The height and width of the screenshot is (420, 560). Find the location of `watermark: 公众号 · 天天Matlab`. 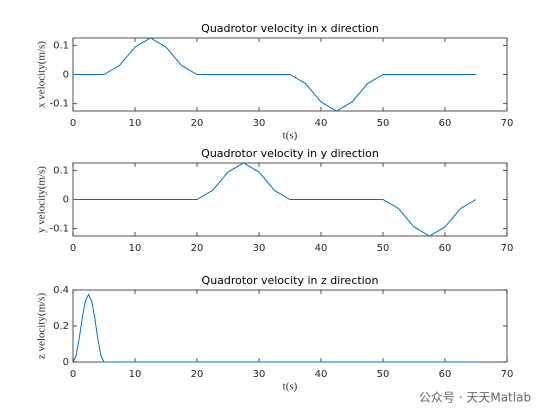

watermark: 公众号 · 天天Matlab is located at coordinates (475, 398).